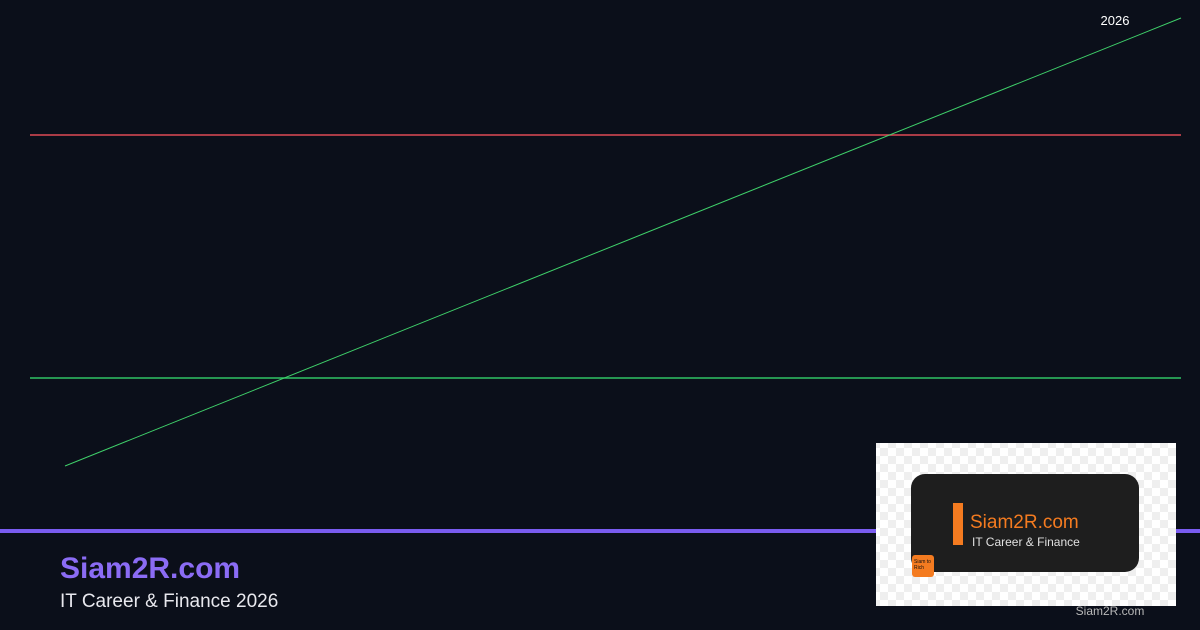 The width and height of the screenshot is (1200, 630). What do you see at coordinates (958, 524) in the screenshot?
I see `logo-bar` at bounding box center [958, 524].